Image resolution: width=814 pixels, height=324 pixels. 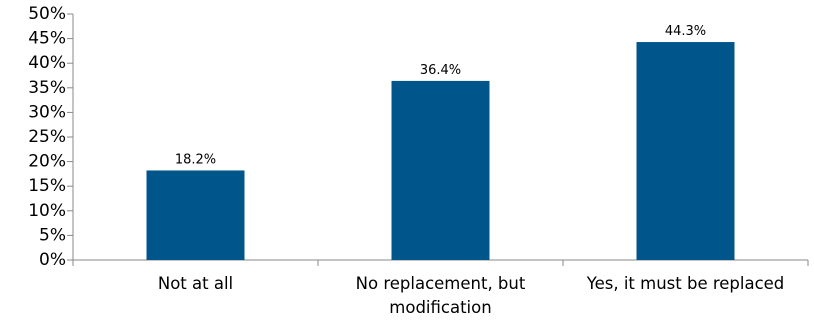 I want to click on category-label-line: Not at all, so click(x=195, y=283).